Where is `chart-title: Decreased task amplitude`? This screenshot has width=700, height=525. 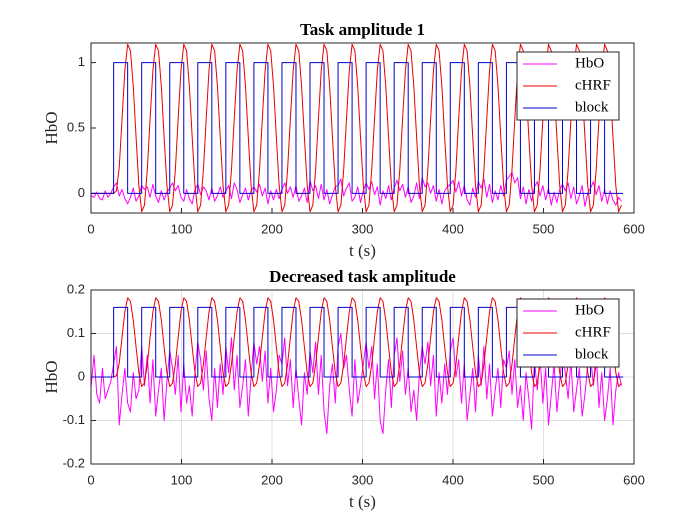 chart-title: Decreased task amplitude is located at coordinates (362, 276).